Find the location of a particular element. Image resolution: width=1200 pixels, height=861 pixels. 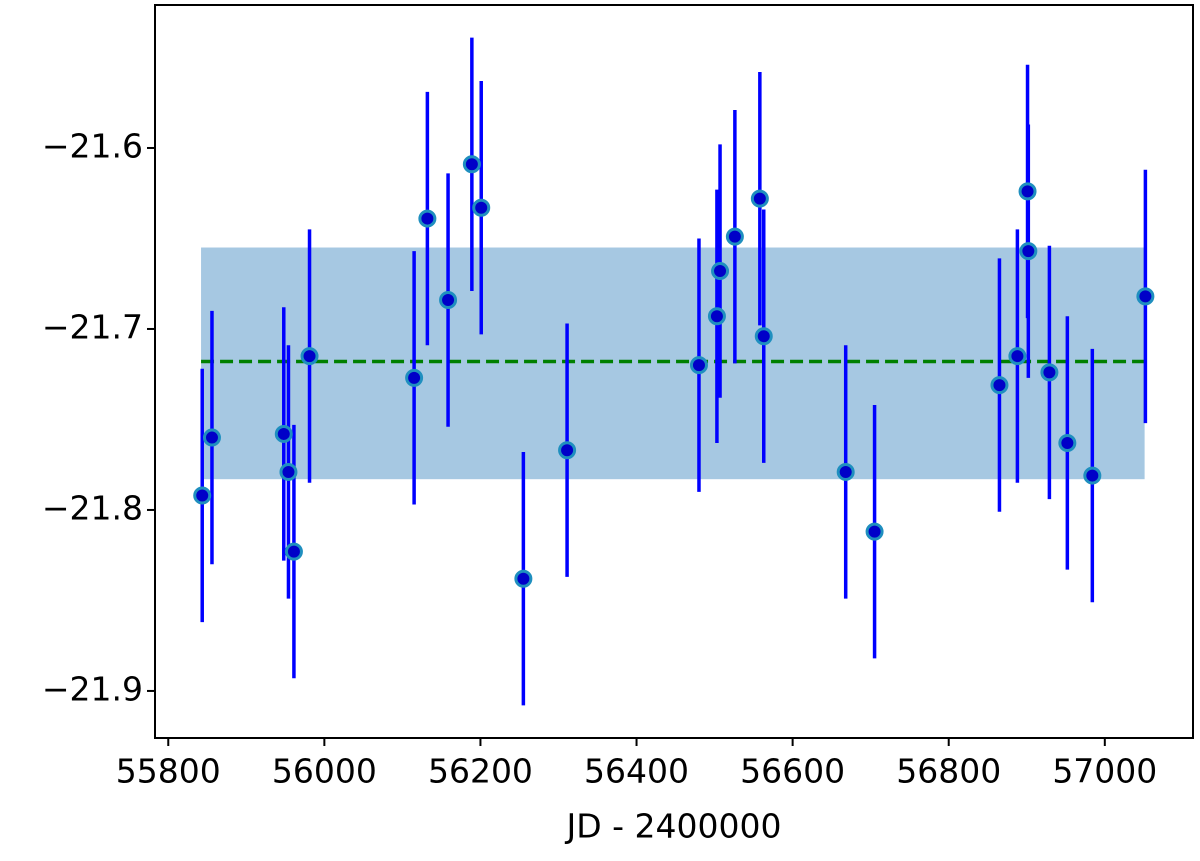

x-tick-label: 56200 is located at coordinates (480, 771).